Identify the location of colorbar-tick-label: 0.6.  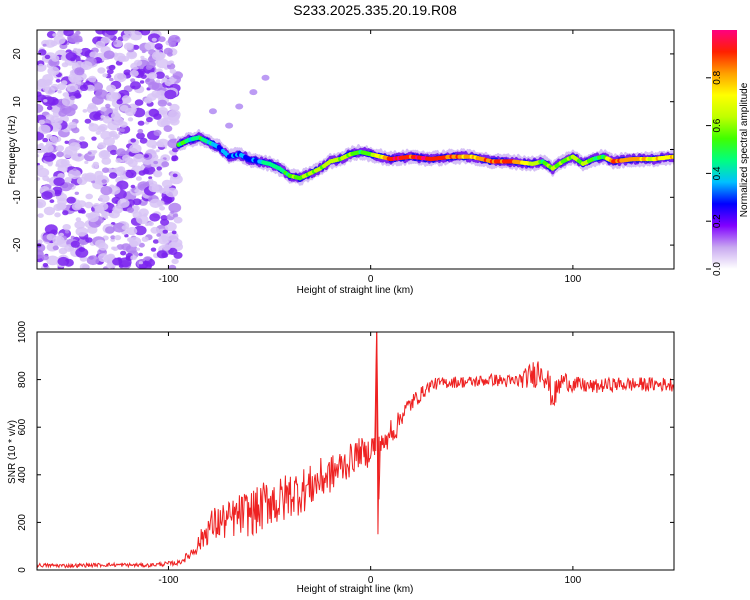
(717, 125).